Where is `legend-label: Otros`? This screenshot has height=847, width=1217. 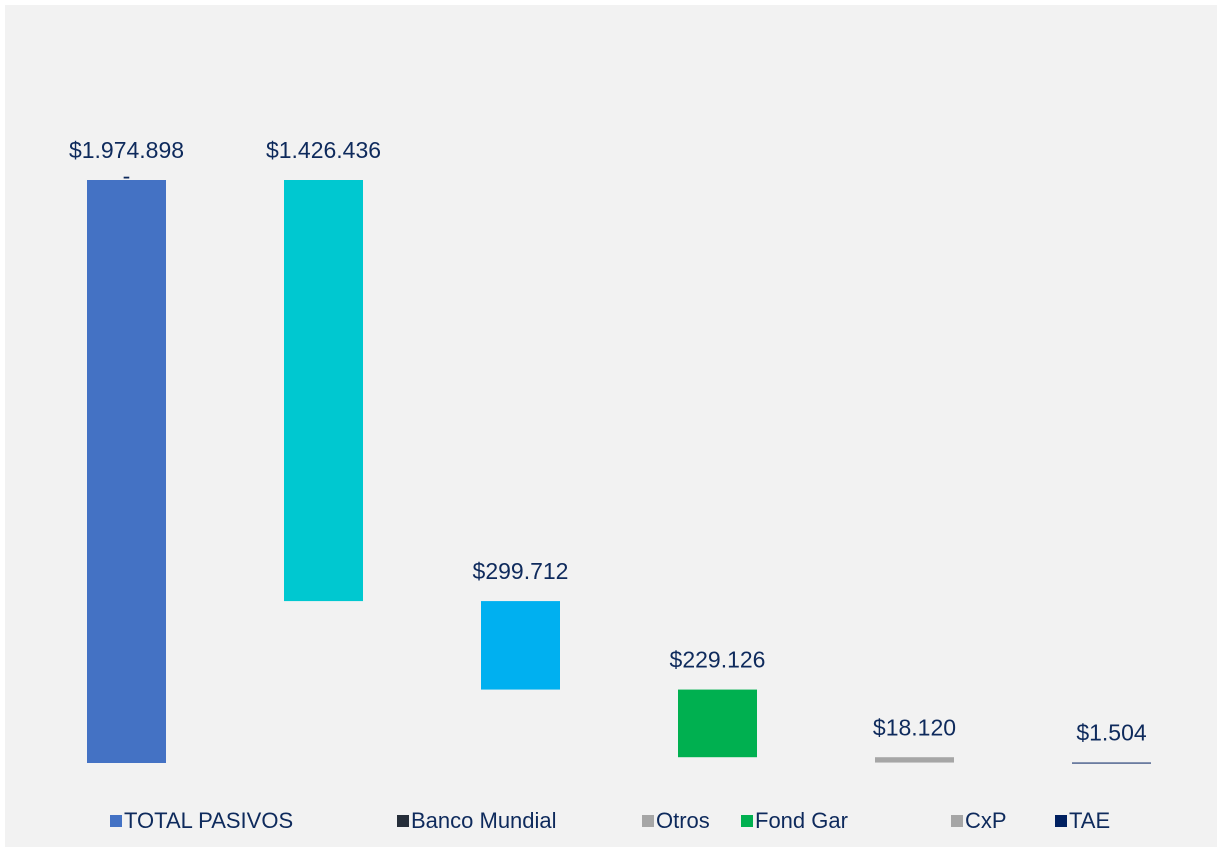
legend-label: Otros is located at coordinates (683, 820).